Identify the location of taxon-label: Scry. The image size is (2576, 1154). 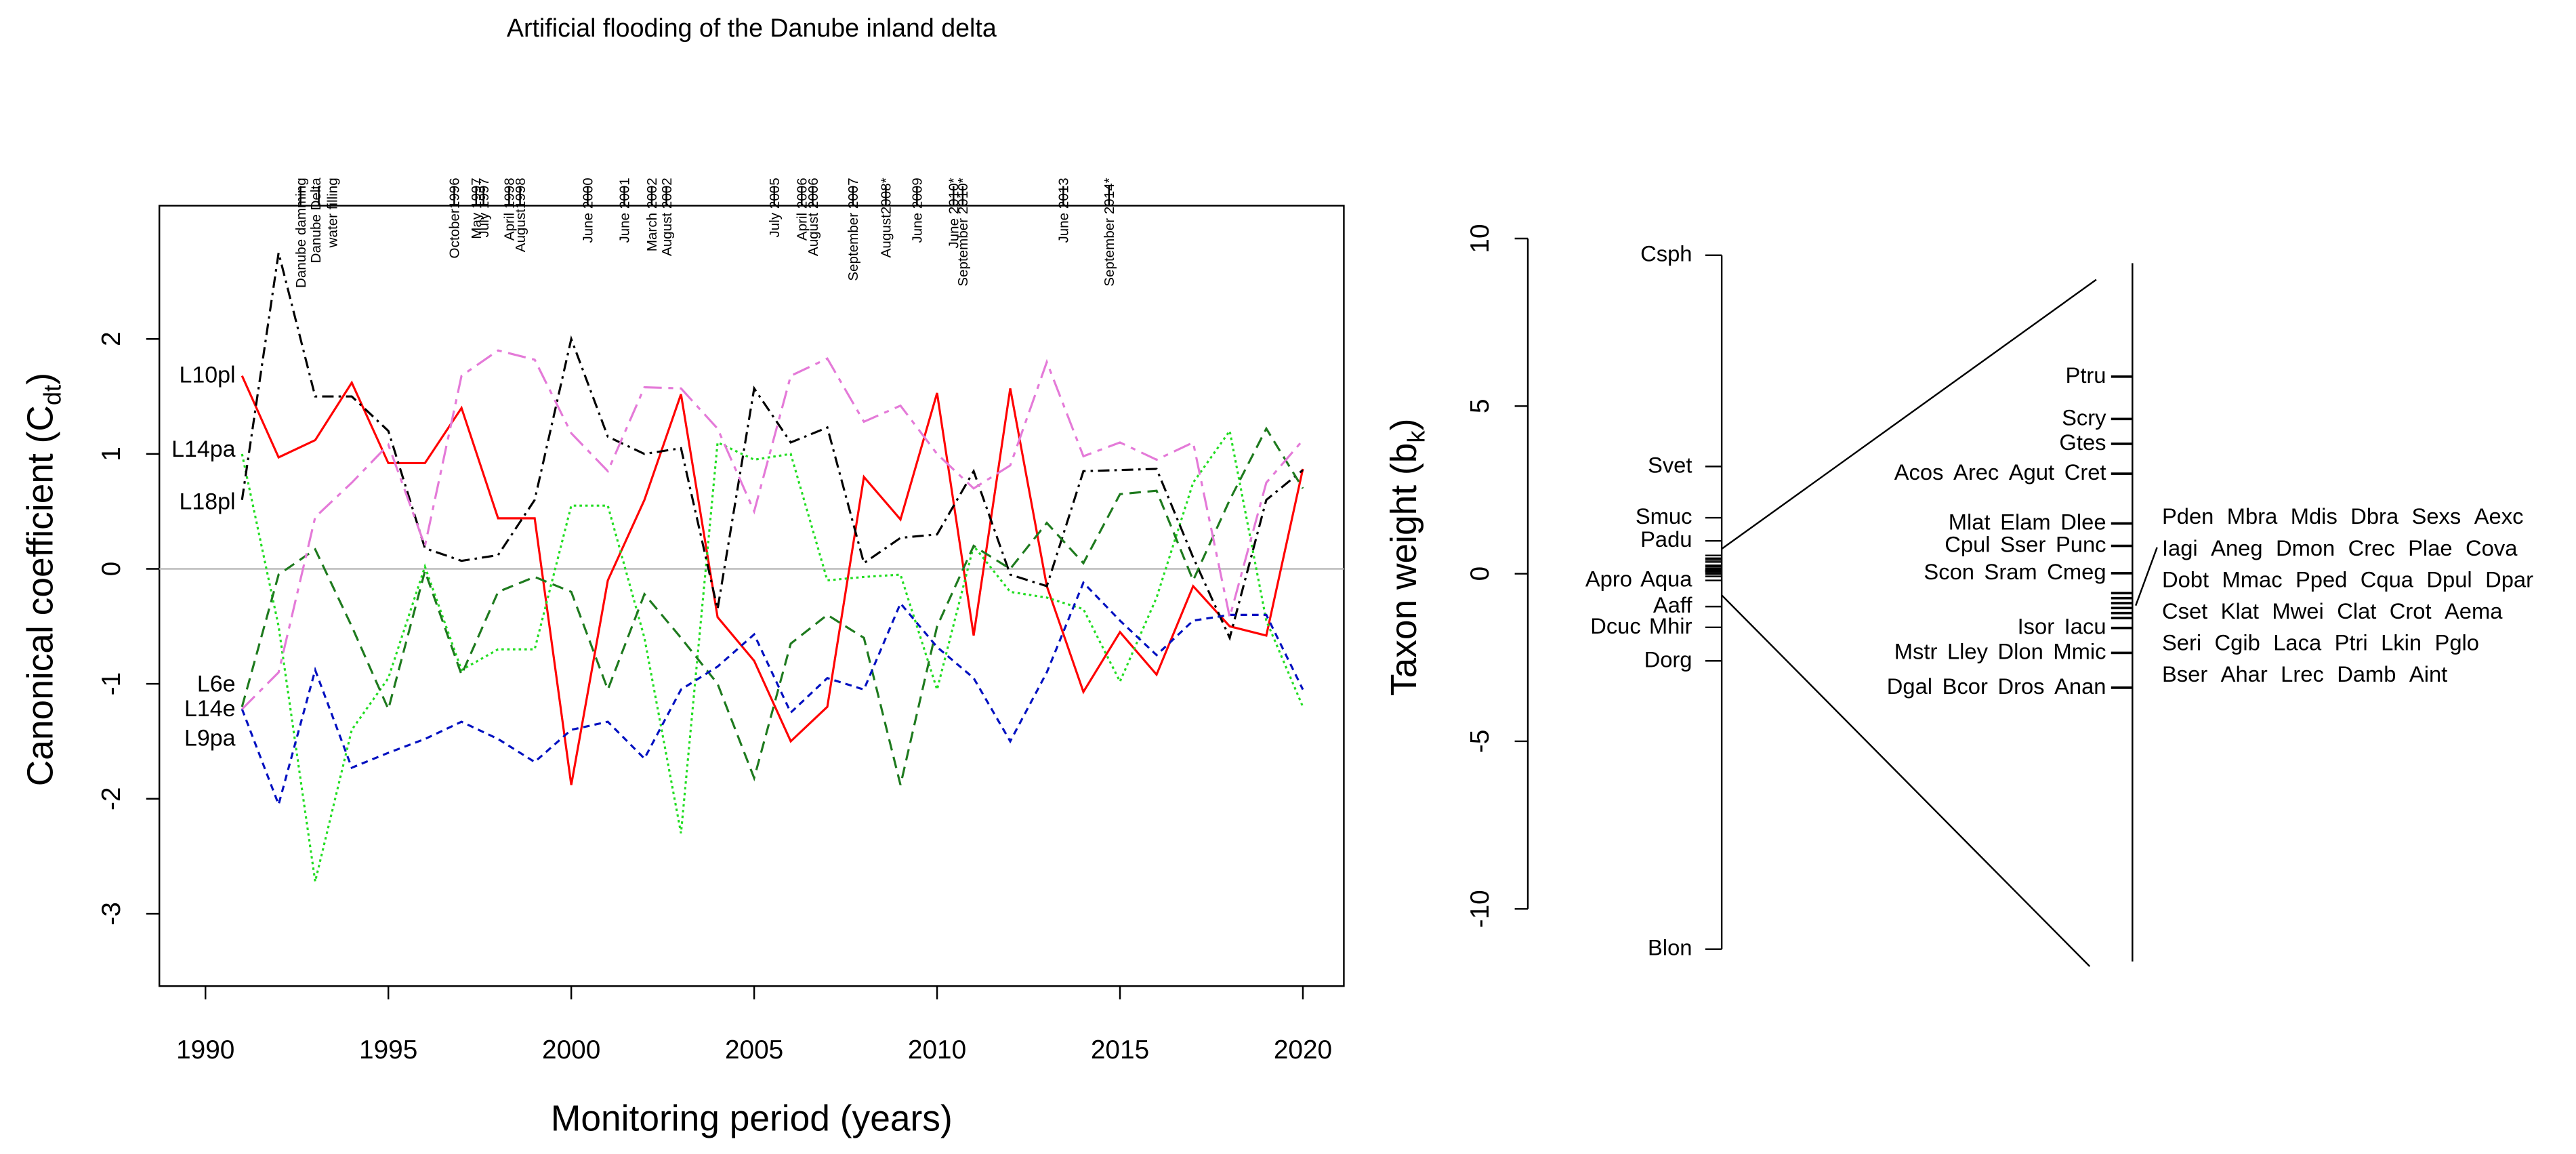
(2084, 417).